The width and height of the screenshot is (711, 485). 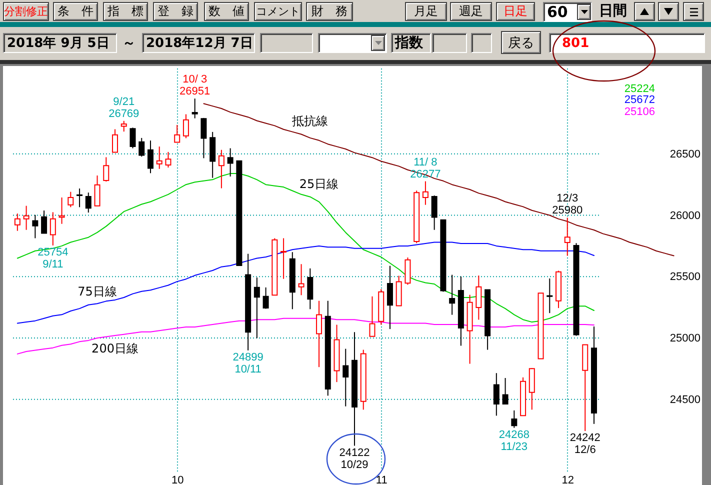 I want to click on annotation: 25224, so click(x=639, y=89).